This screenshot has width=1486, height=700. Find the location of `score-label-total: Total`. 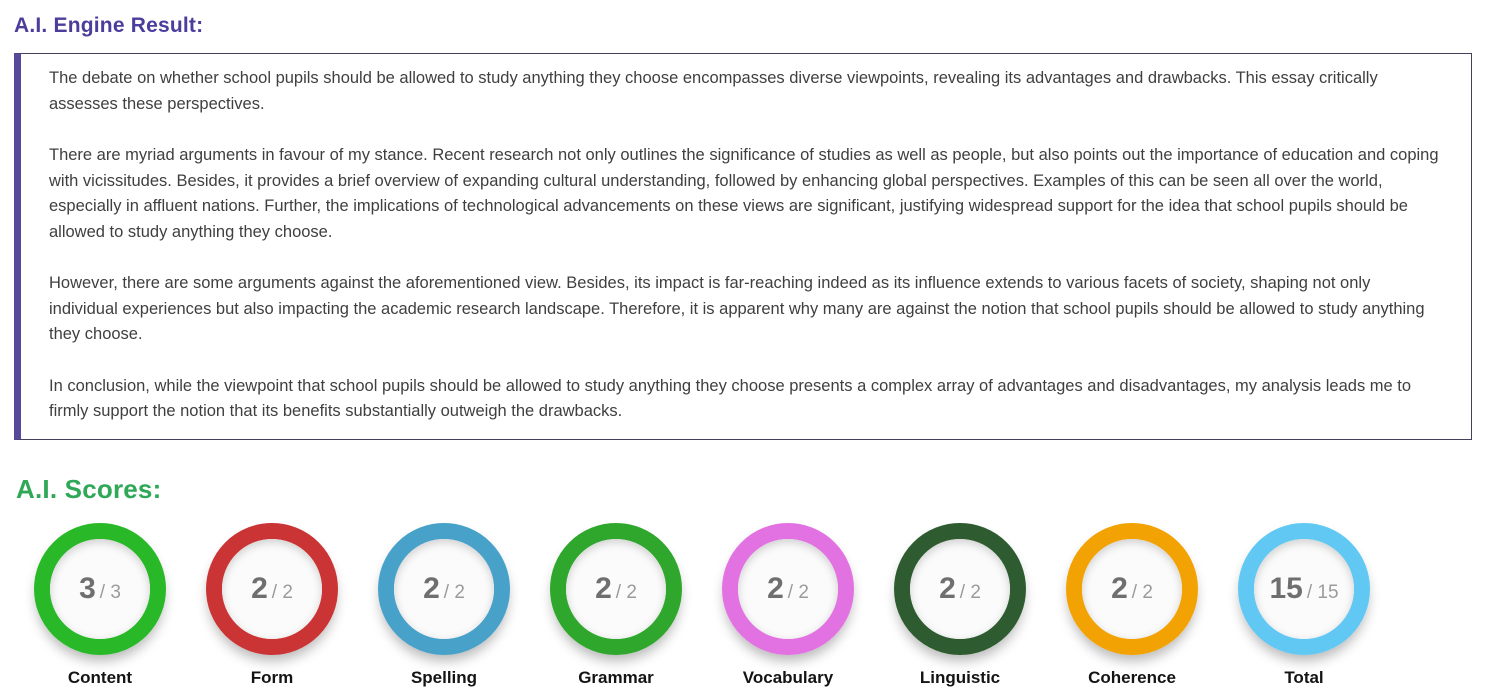

score-label-total: Total is located at coordinates (1304, 677).